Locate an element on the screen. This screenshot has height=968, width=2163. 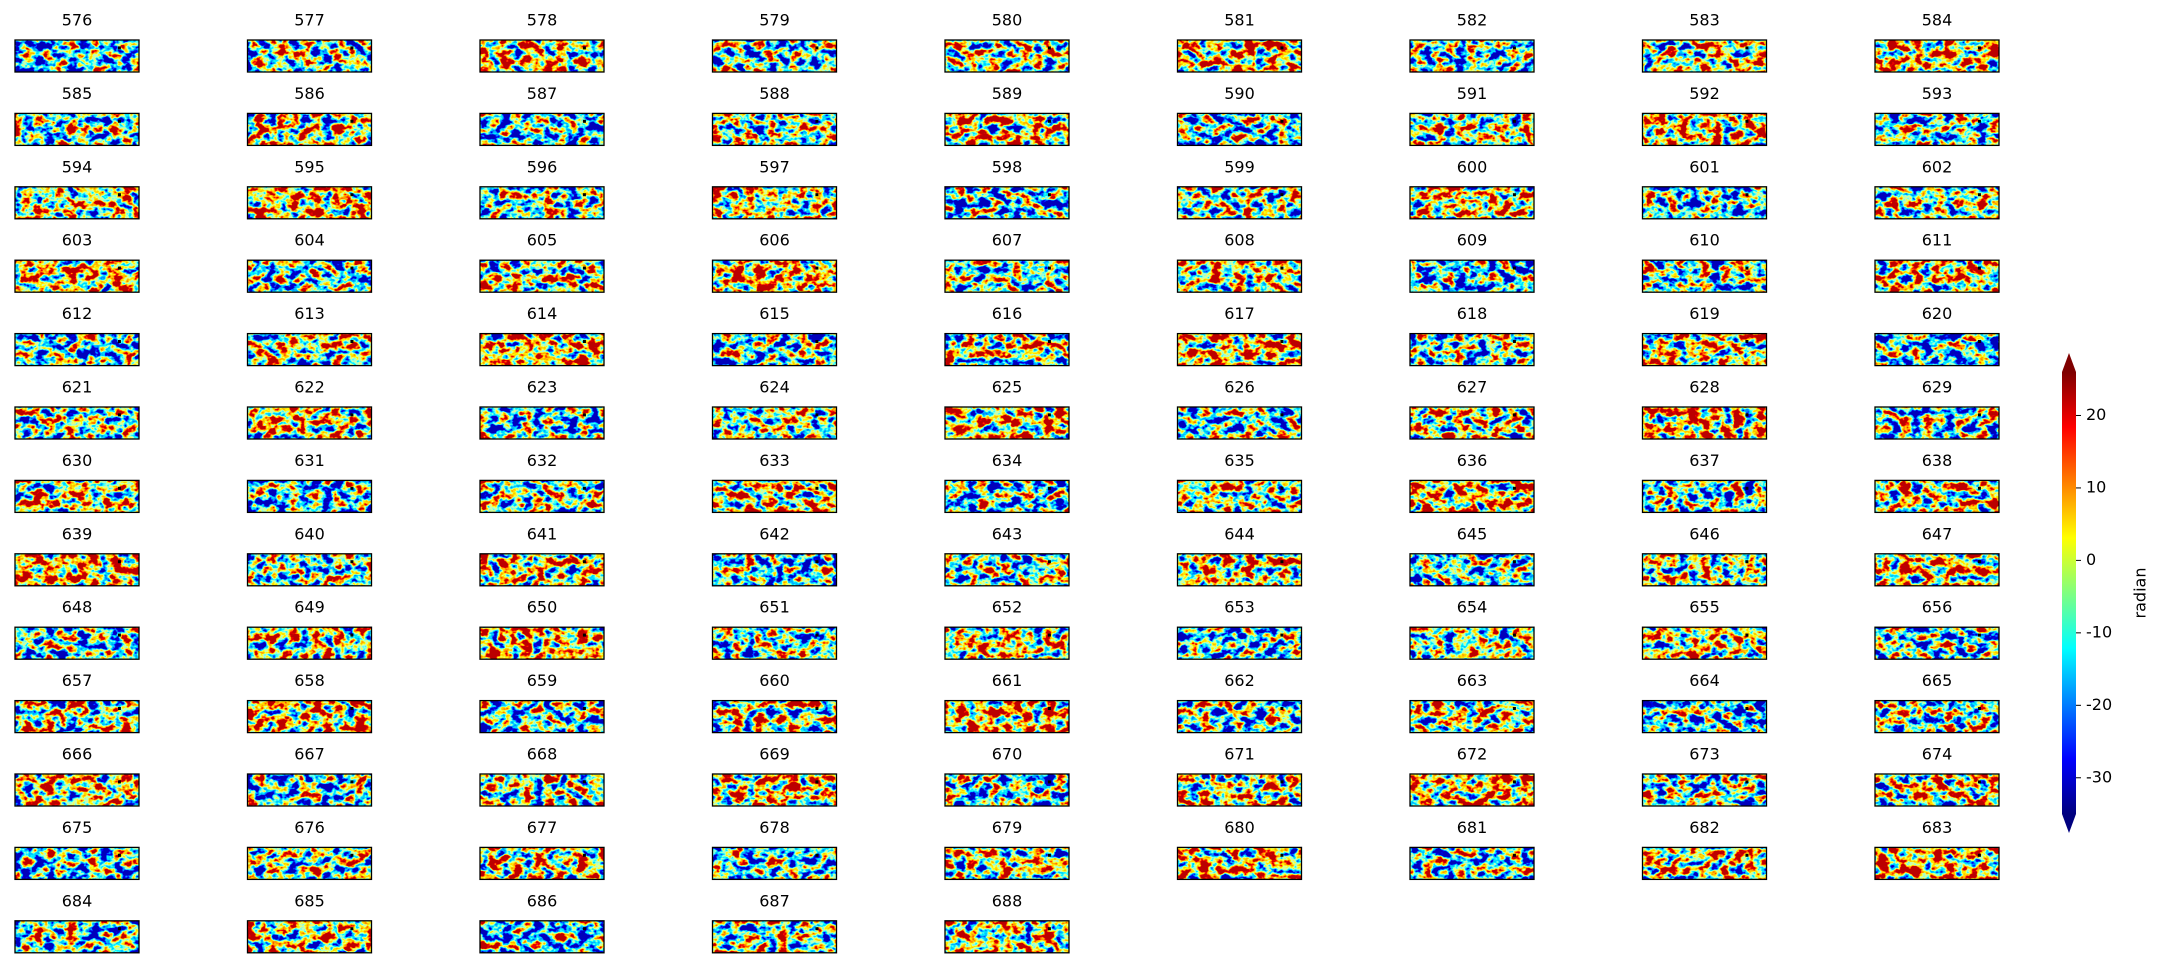
panel-title: 665 is located at coordinates (1937, 680).